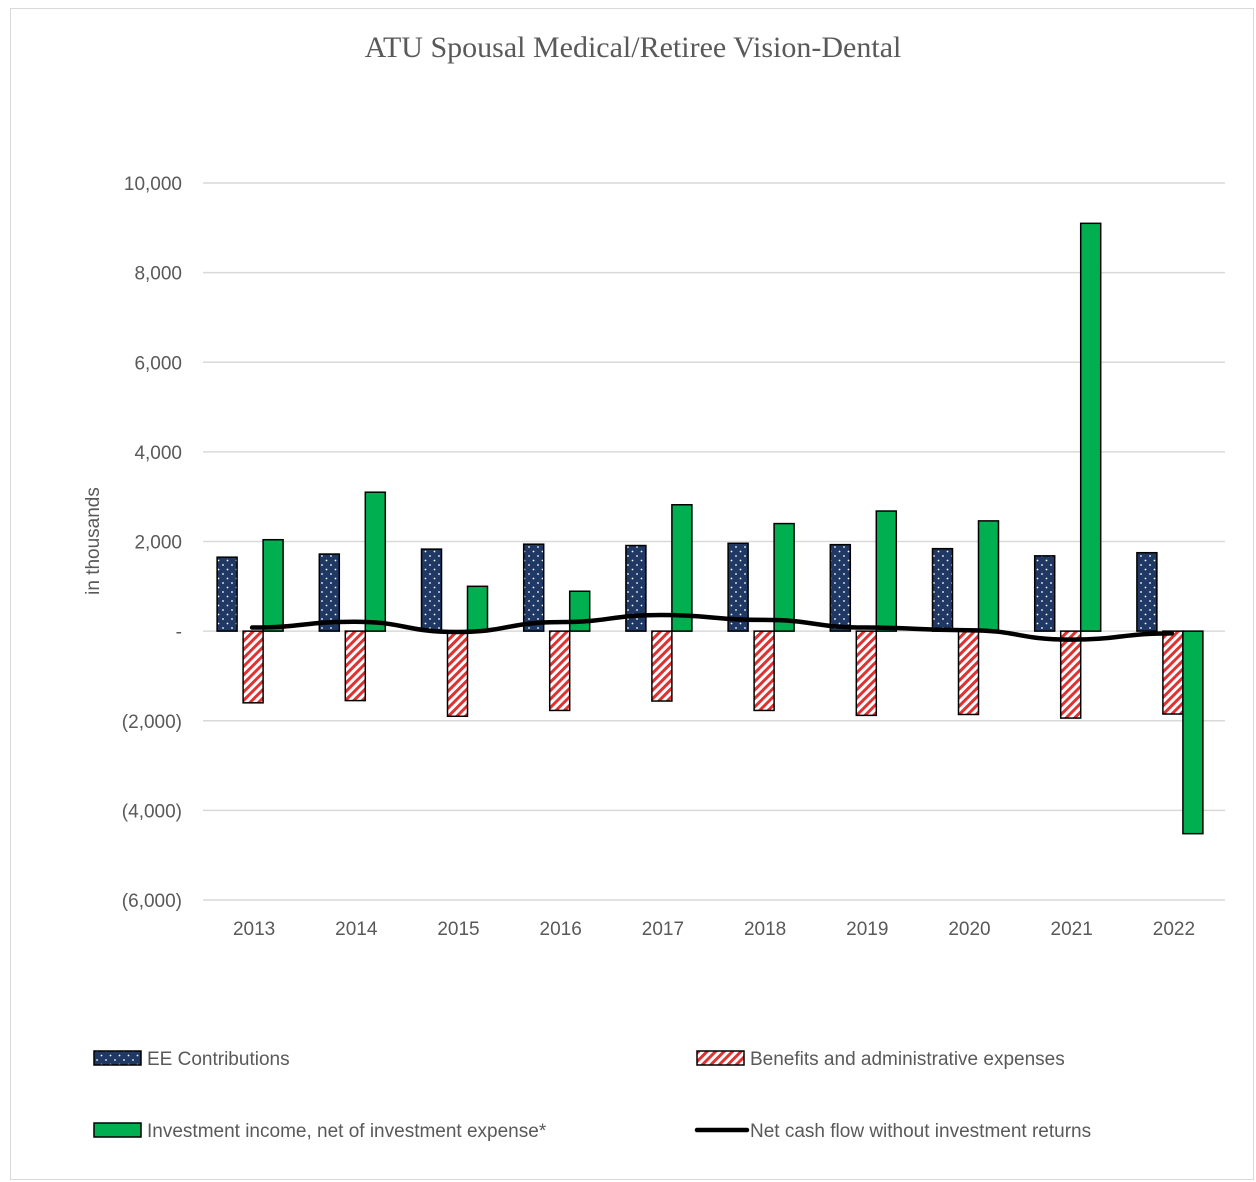 This screenshot has width=1256, height=1182. I want to click on bar-dots-2020, so click(942, 589).